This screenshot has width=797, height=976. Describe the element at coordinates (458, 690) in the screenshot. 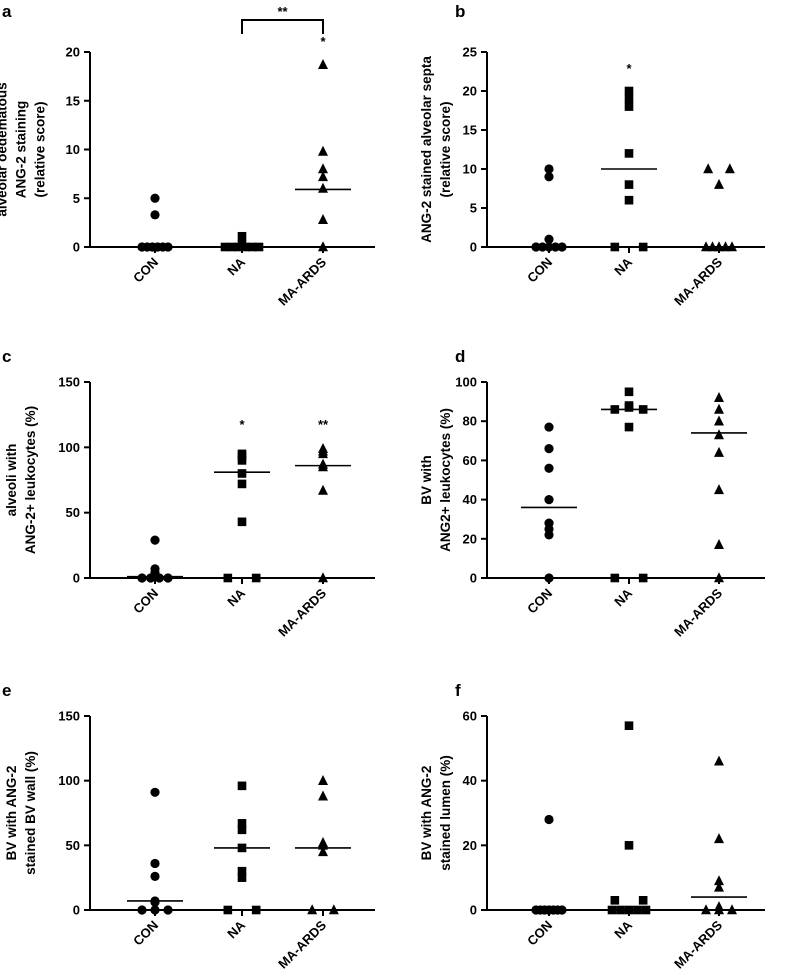

I see `panel-letter: f` at that location.